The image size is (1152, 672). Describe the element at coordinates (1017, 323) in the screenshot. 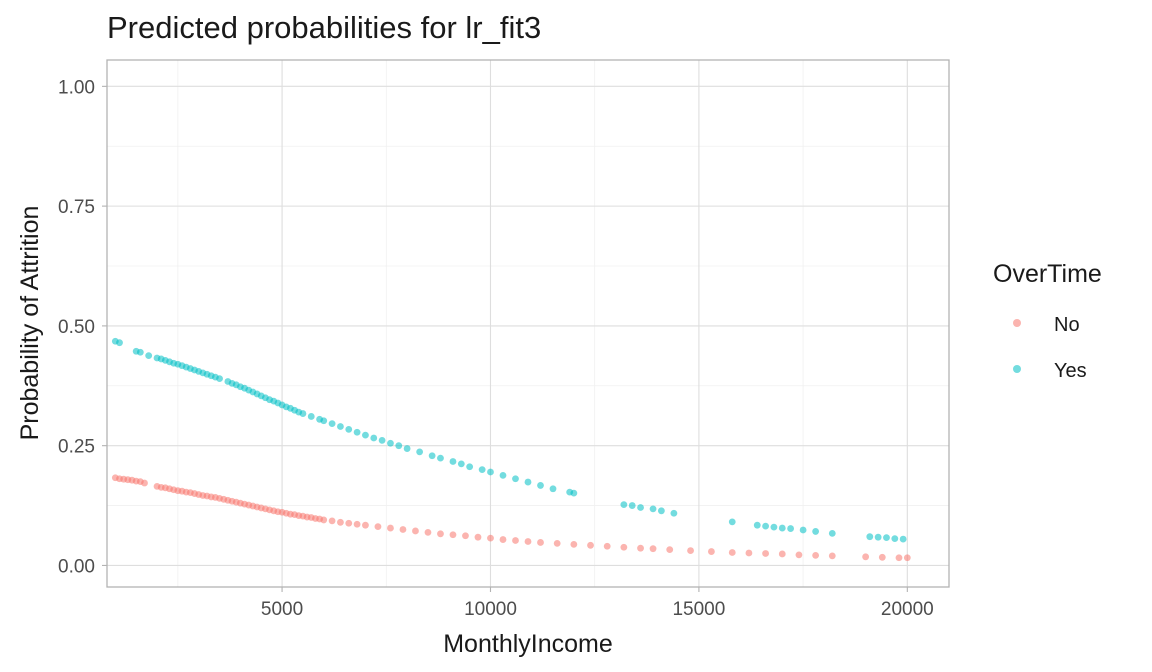

I see `legend-key-no` at that location.